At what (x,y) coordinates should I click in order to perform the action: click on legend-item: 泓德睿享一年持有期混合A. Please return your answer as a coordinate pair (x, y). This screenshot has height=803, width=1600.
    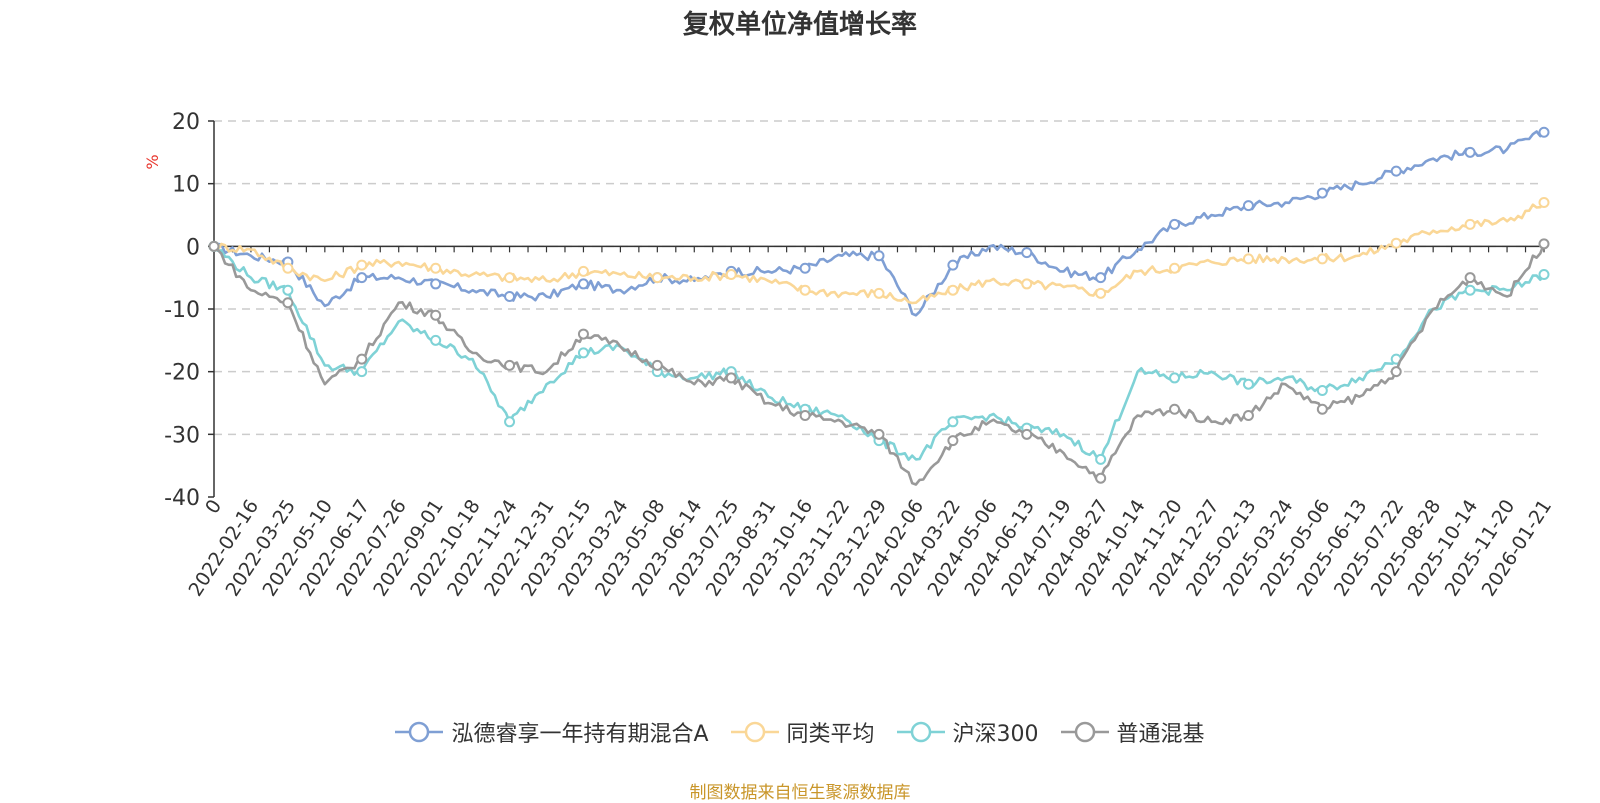
    Looking at the image, I should click on (552, 732).